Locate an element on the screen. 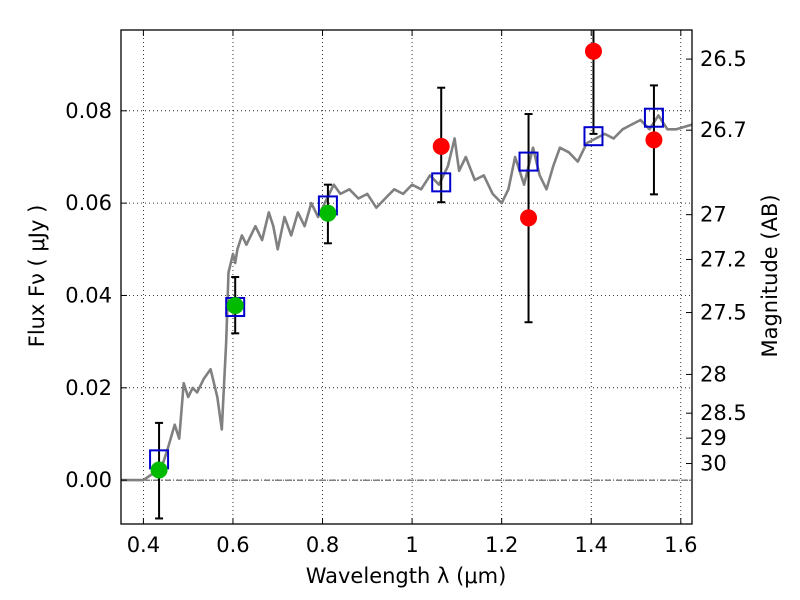 This screenshot has width=800, height=600. x-axis-label: Wavelength λ (μm) is located at coordinates (406, 576).